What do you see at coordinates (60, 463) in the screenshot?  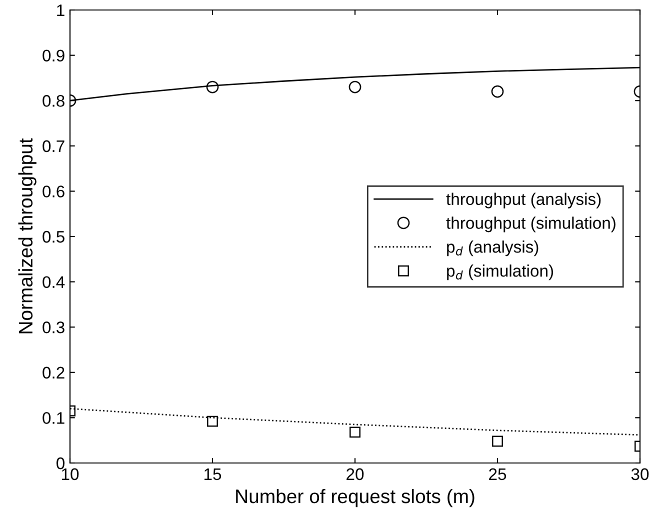 I see `y-tick-label: 0` at bounding box center [60, 463].